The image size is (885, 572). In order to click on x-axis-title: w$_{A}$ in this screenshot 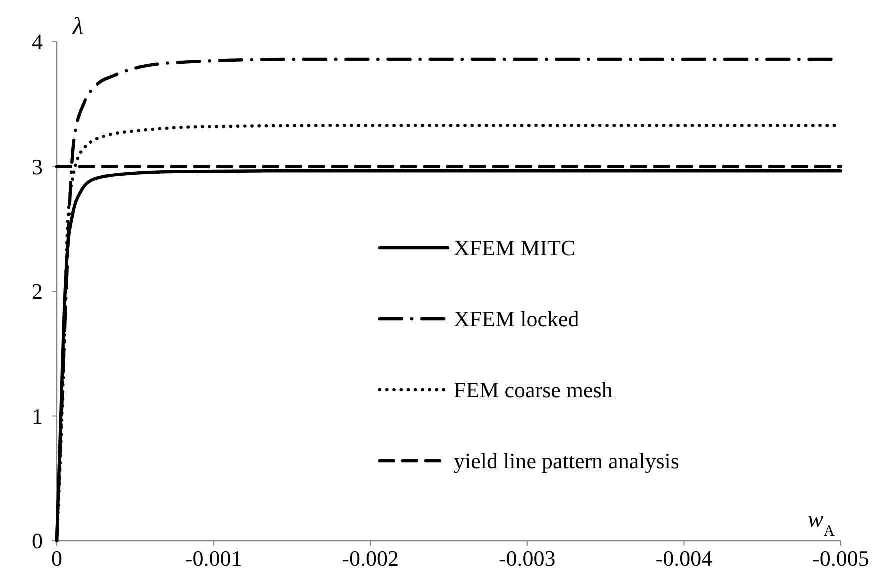, I will do `click(822, 523)`.